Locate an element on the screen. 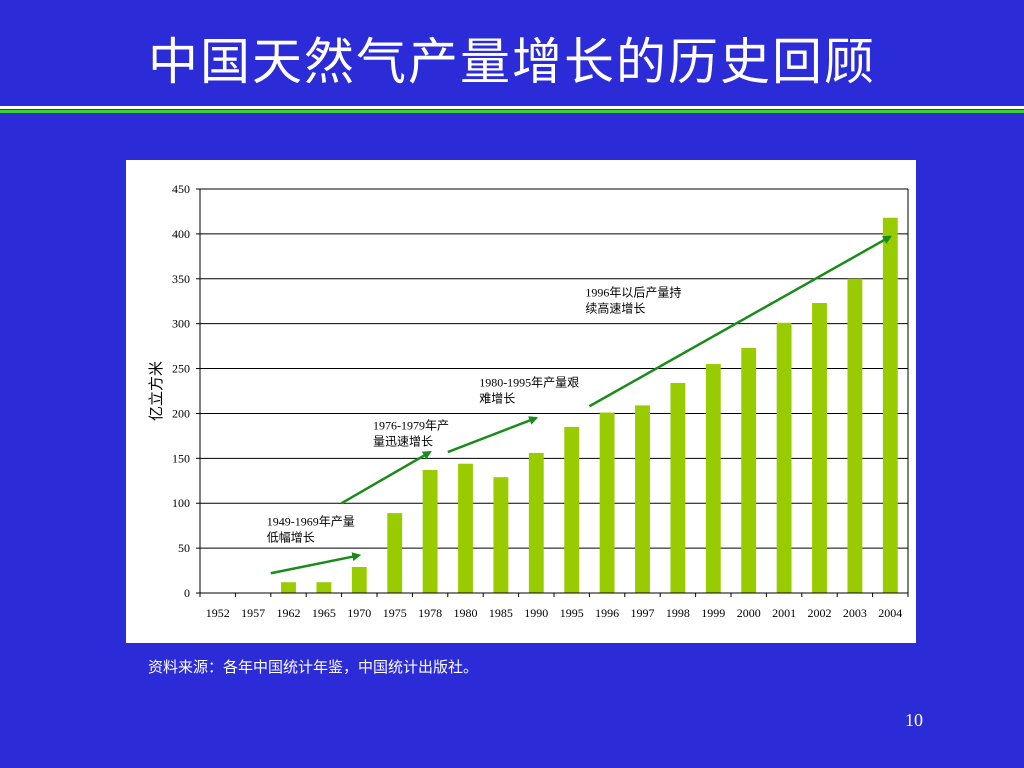 This screenshot has width=1024, height=768. x-tick-label: 1978 is located at coordinates (430, 613).